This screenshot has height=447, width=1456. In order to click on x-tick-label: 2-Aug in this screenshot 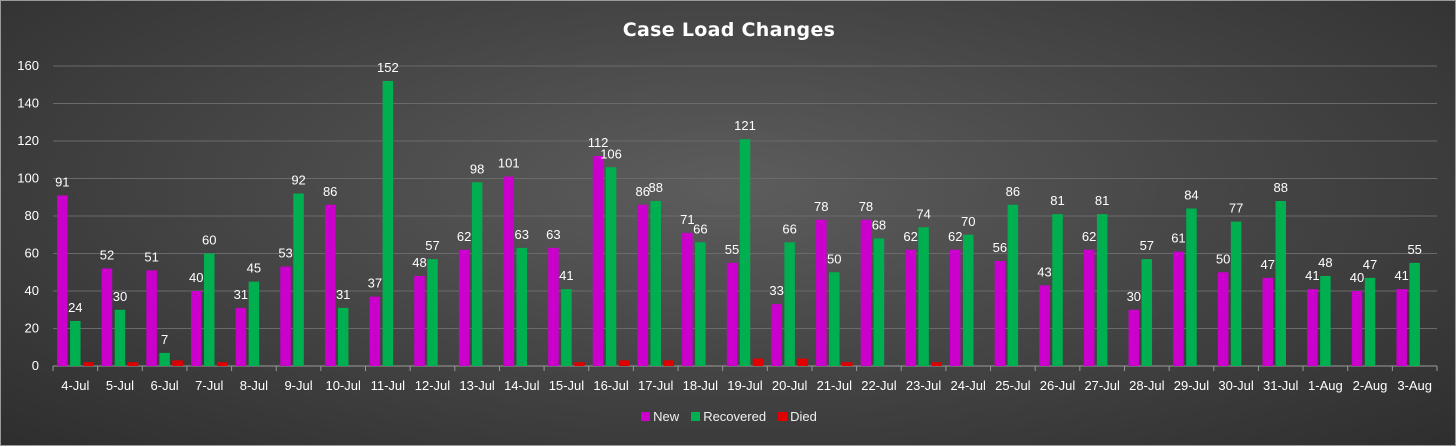, I will do `click(1370, 385)`.